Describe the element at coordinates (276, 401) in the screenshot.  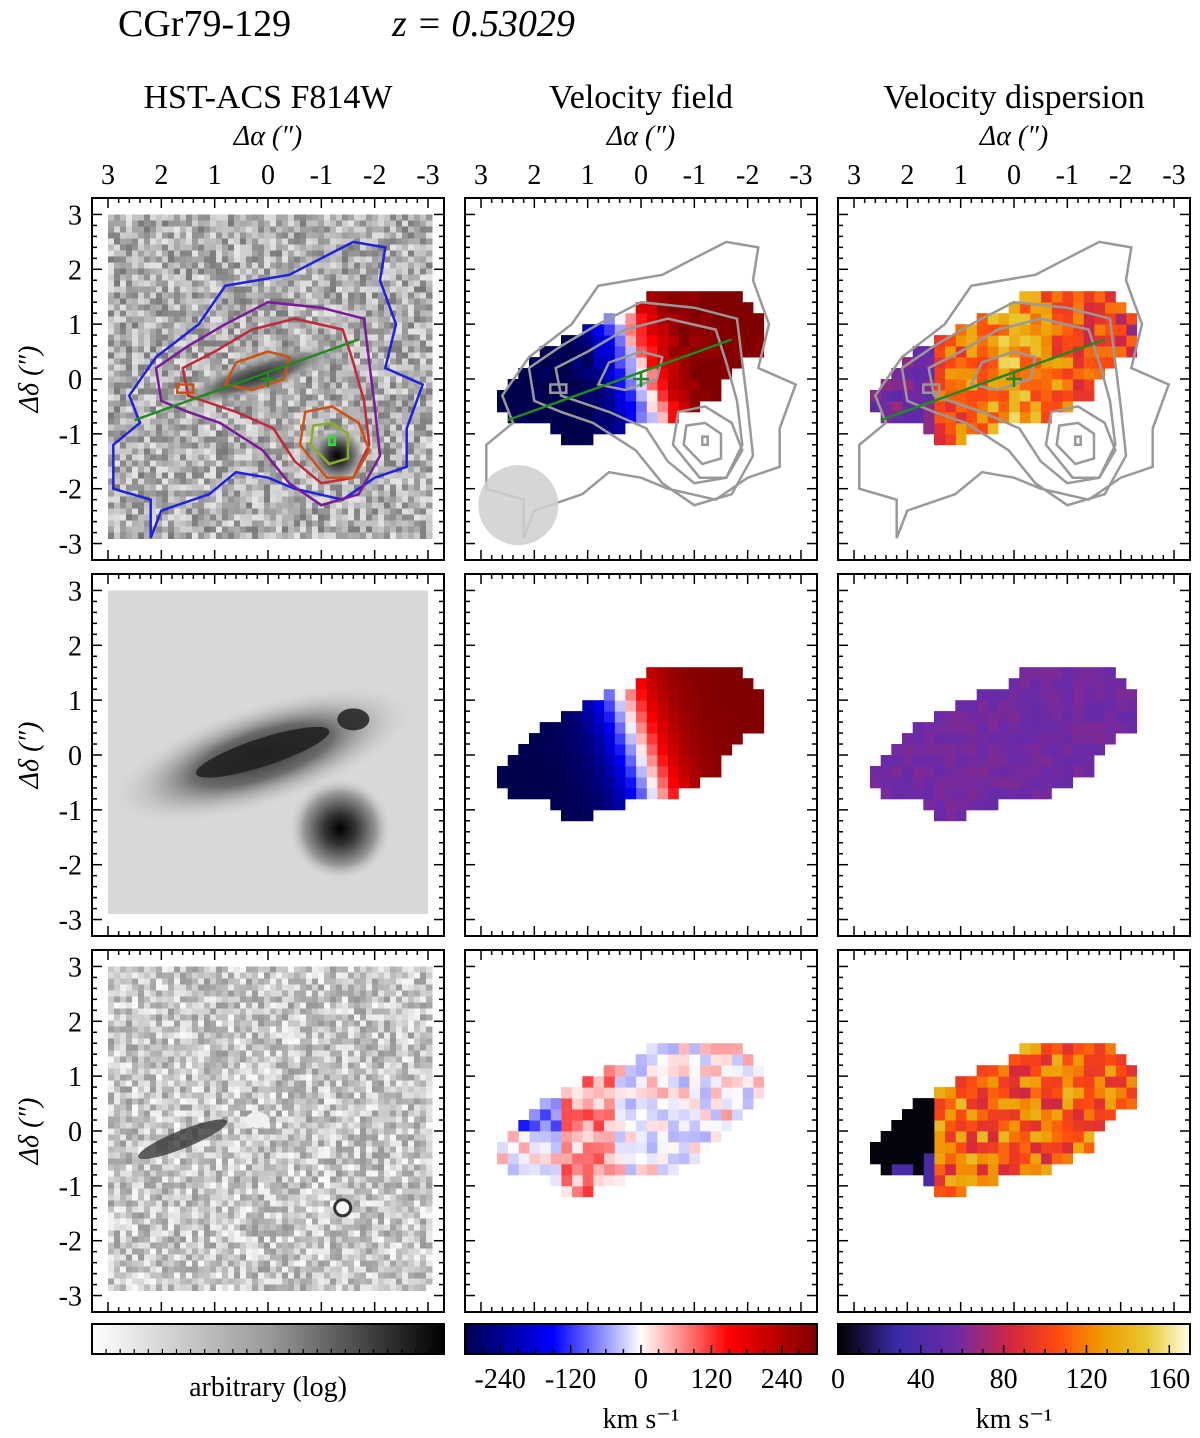
I see `isophote-contour` at that location.